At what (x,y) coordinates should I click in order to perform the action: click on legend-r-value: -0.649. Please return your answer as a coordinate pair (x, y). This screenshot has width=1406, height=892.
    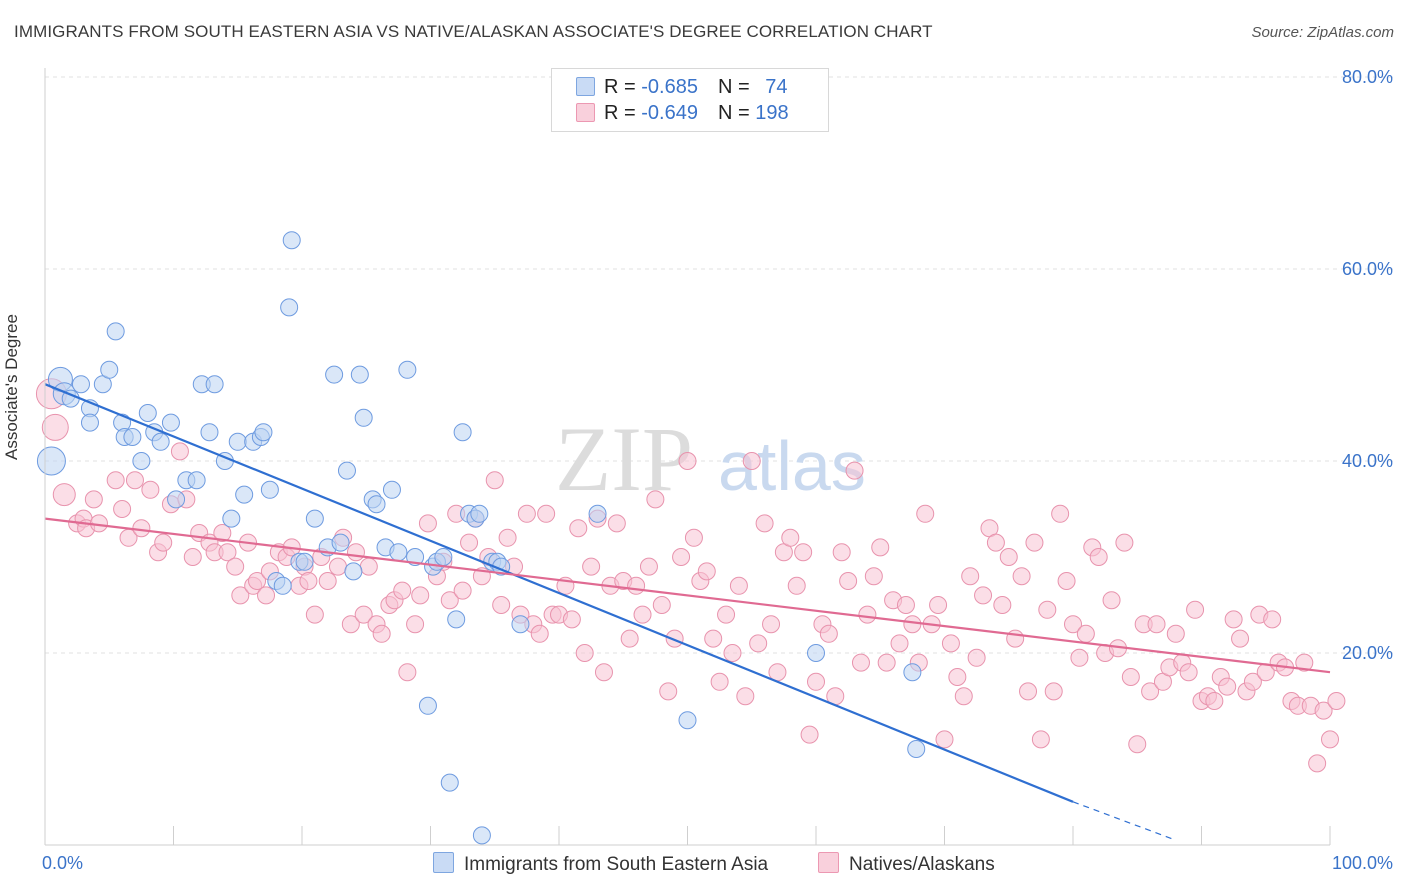
    Looking at the image, I should click on (669, 113).